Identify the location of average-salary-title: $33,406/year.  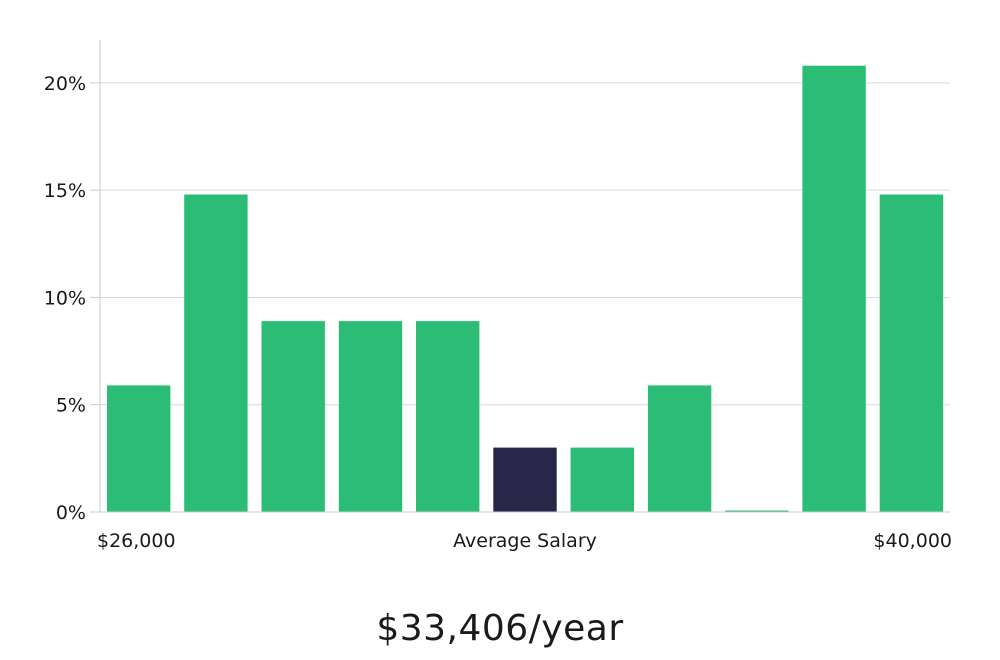
(500, 628).